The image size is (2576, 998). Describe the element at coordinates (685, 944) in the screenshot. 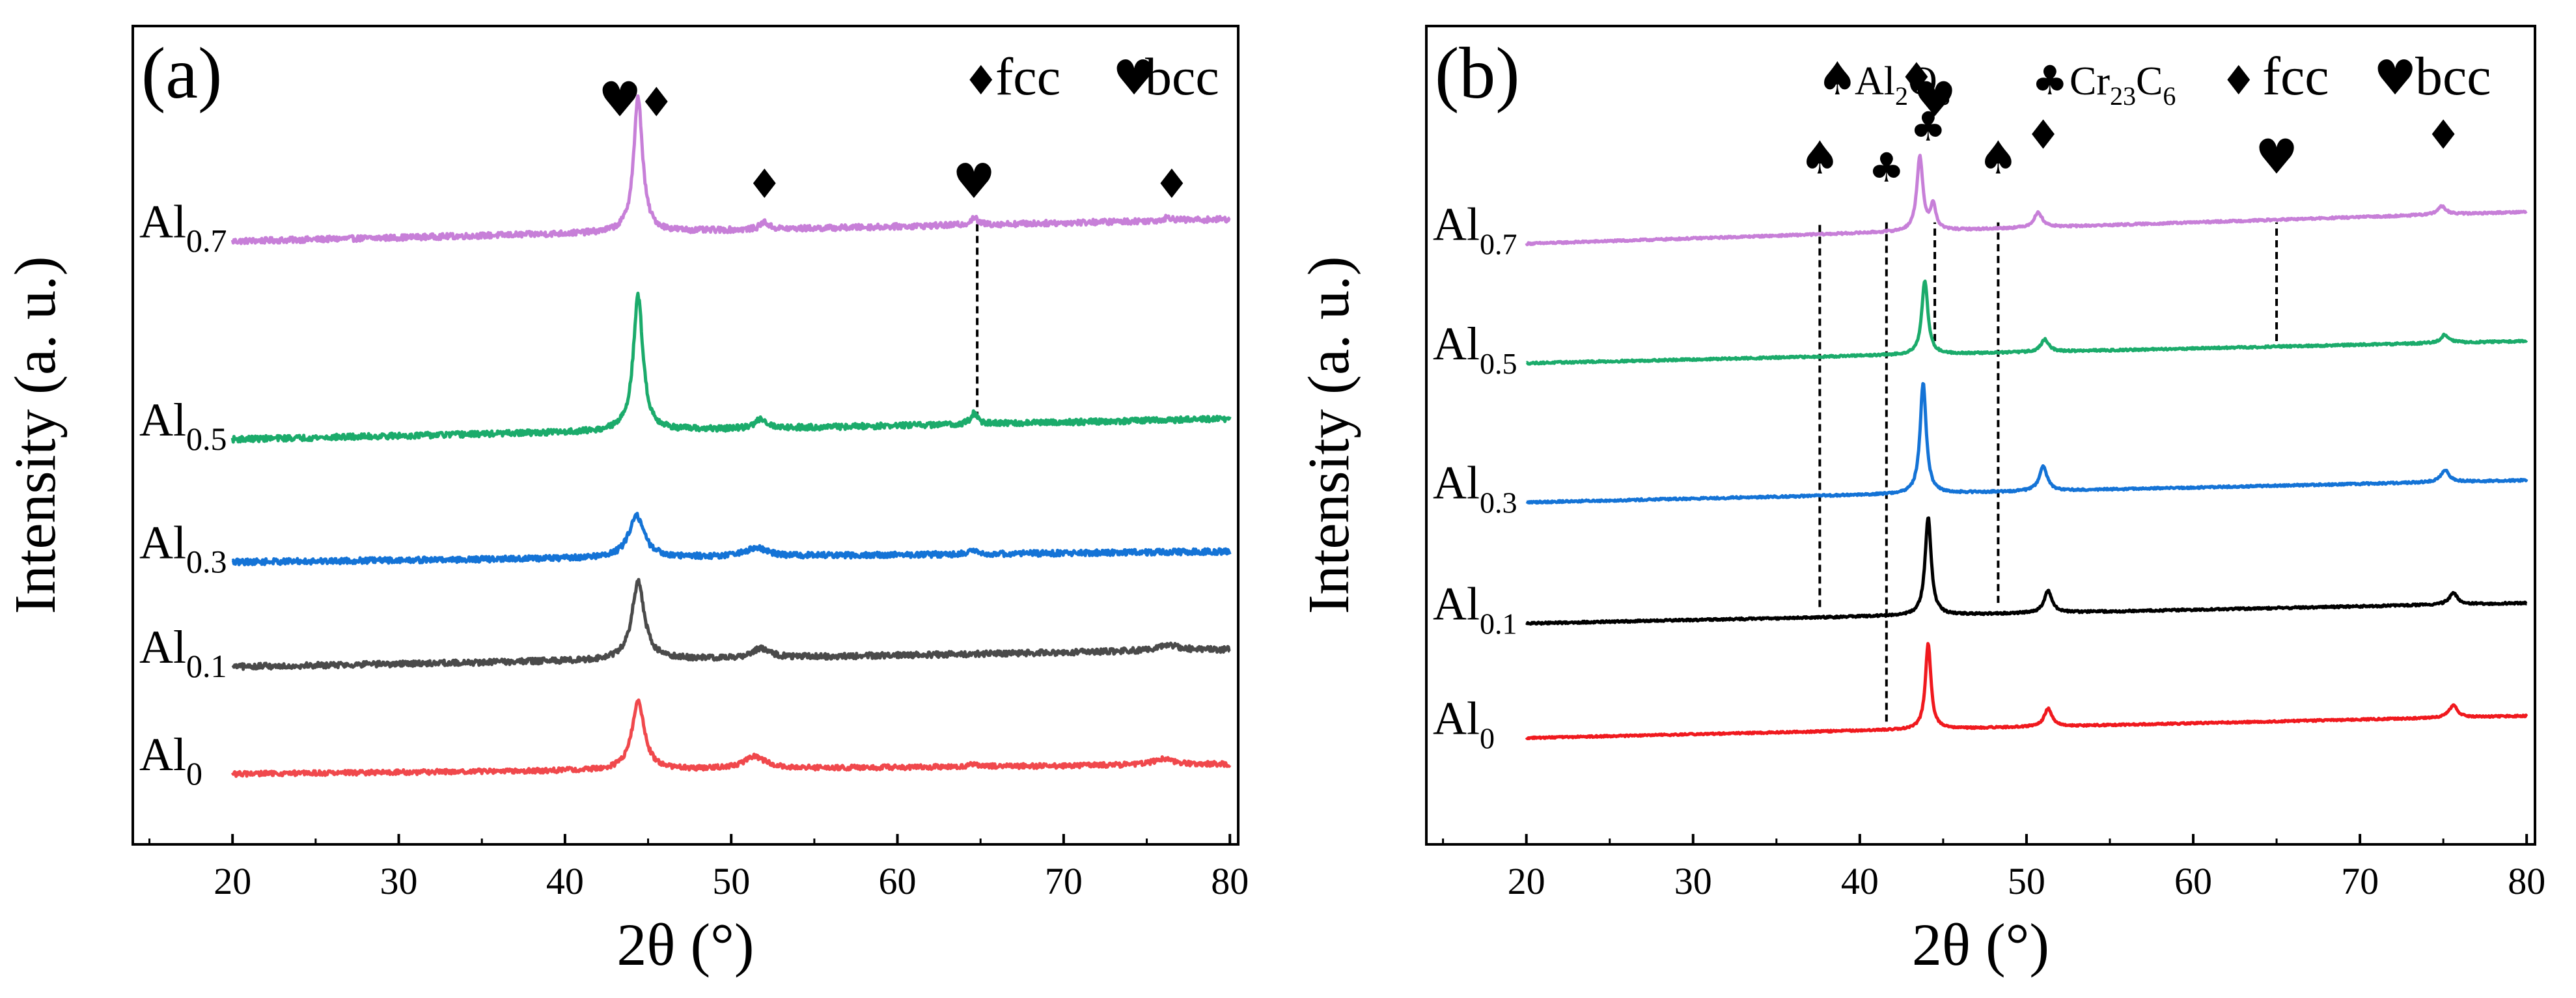

I see `x-axis-label-a: 2θ (°)` at that location.